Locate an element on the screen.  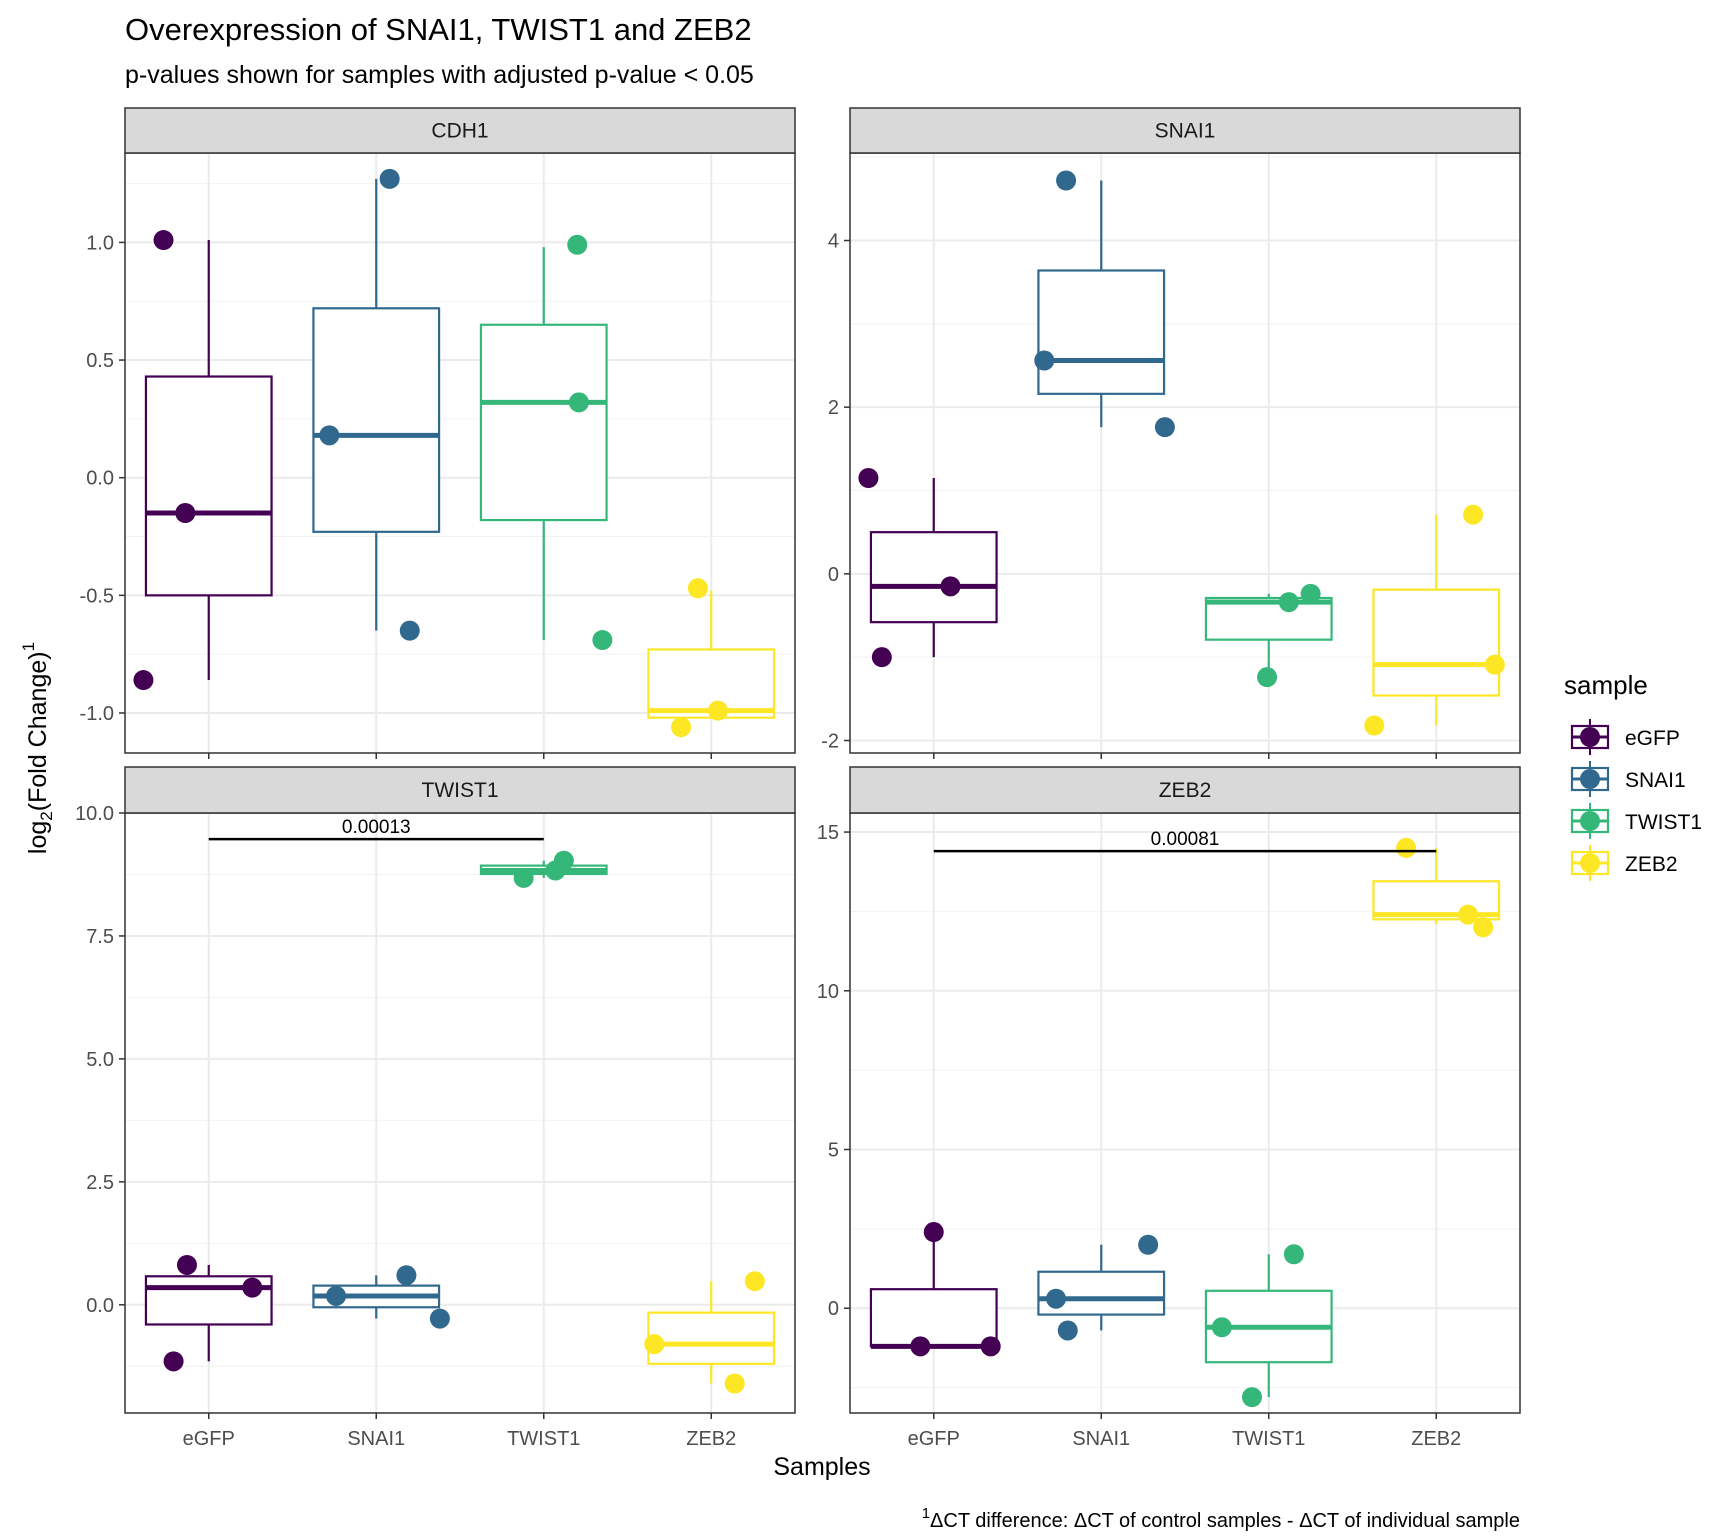
y-tick-label: 0.5 is located at coordinates (100, 361).